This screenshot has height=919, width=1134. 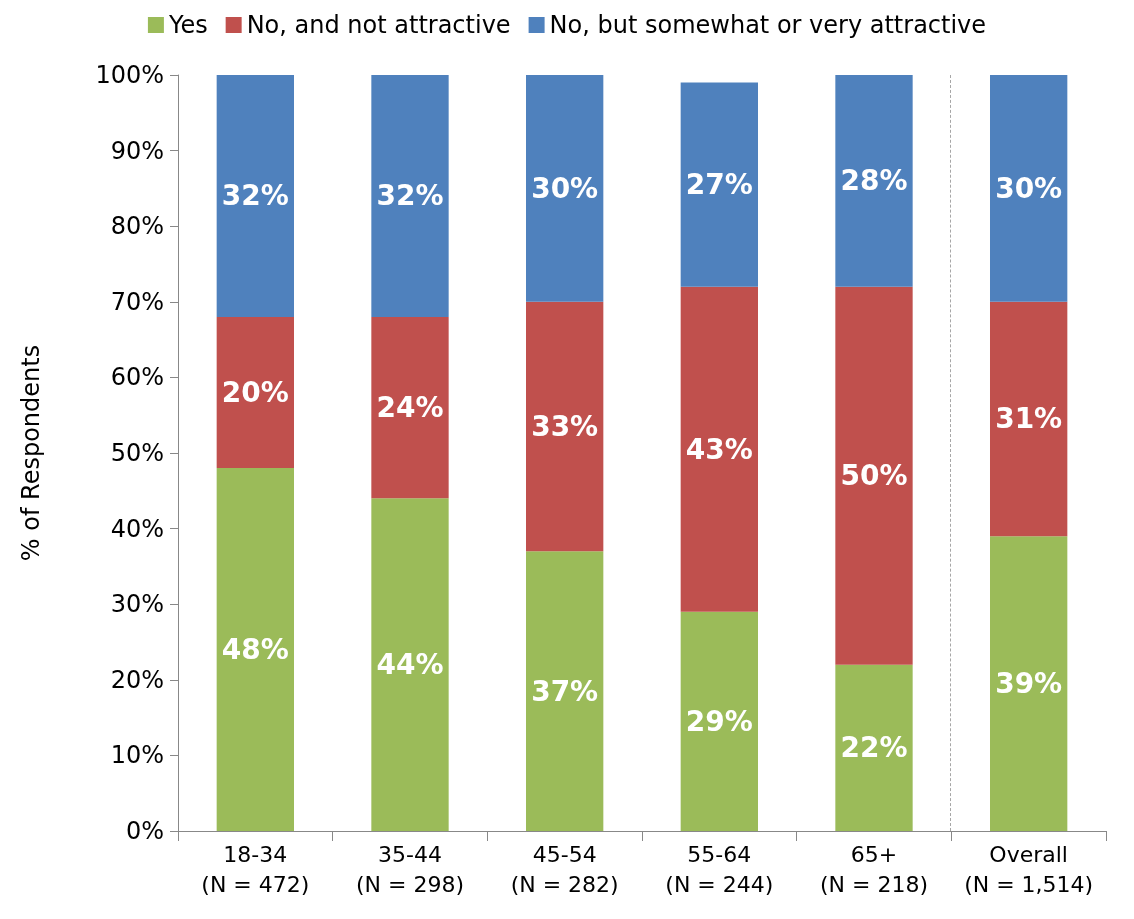 What do you see at coordinates (137, 453) in the screenshot?
I see `y-tick-label: 50%` at bounding box center [137, 453].